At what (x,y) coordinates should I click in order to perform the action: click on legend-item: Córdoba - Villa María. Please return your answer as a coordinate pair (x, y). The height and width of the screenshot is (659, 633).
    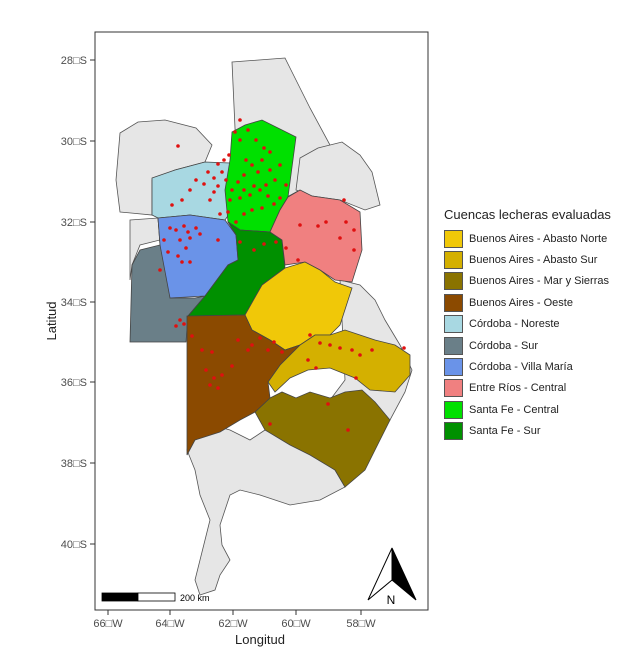
    Looking at the image, I should click on (536, 366).